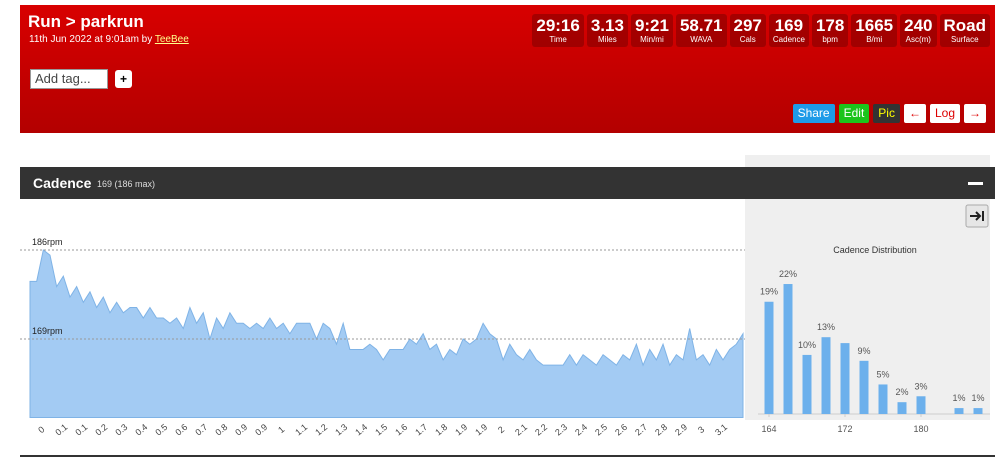  I want to click on stat-box: Road Surface, so click(964, 30).